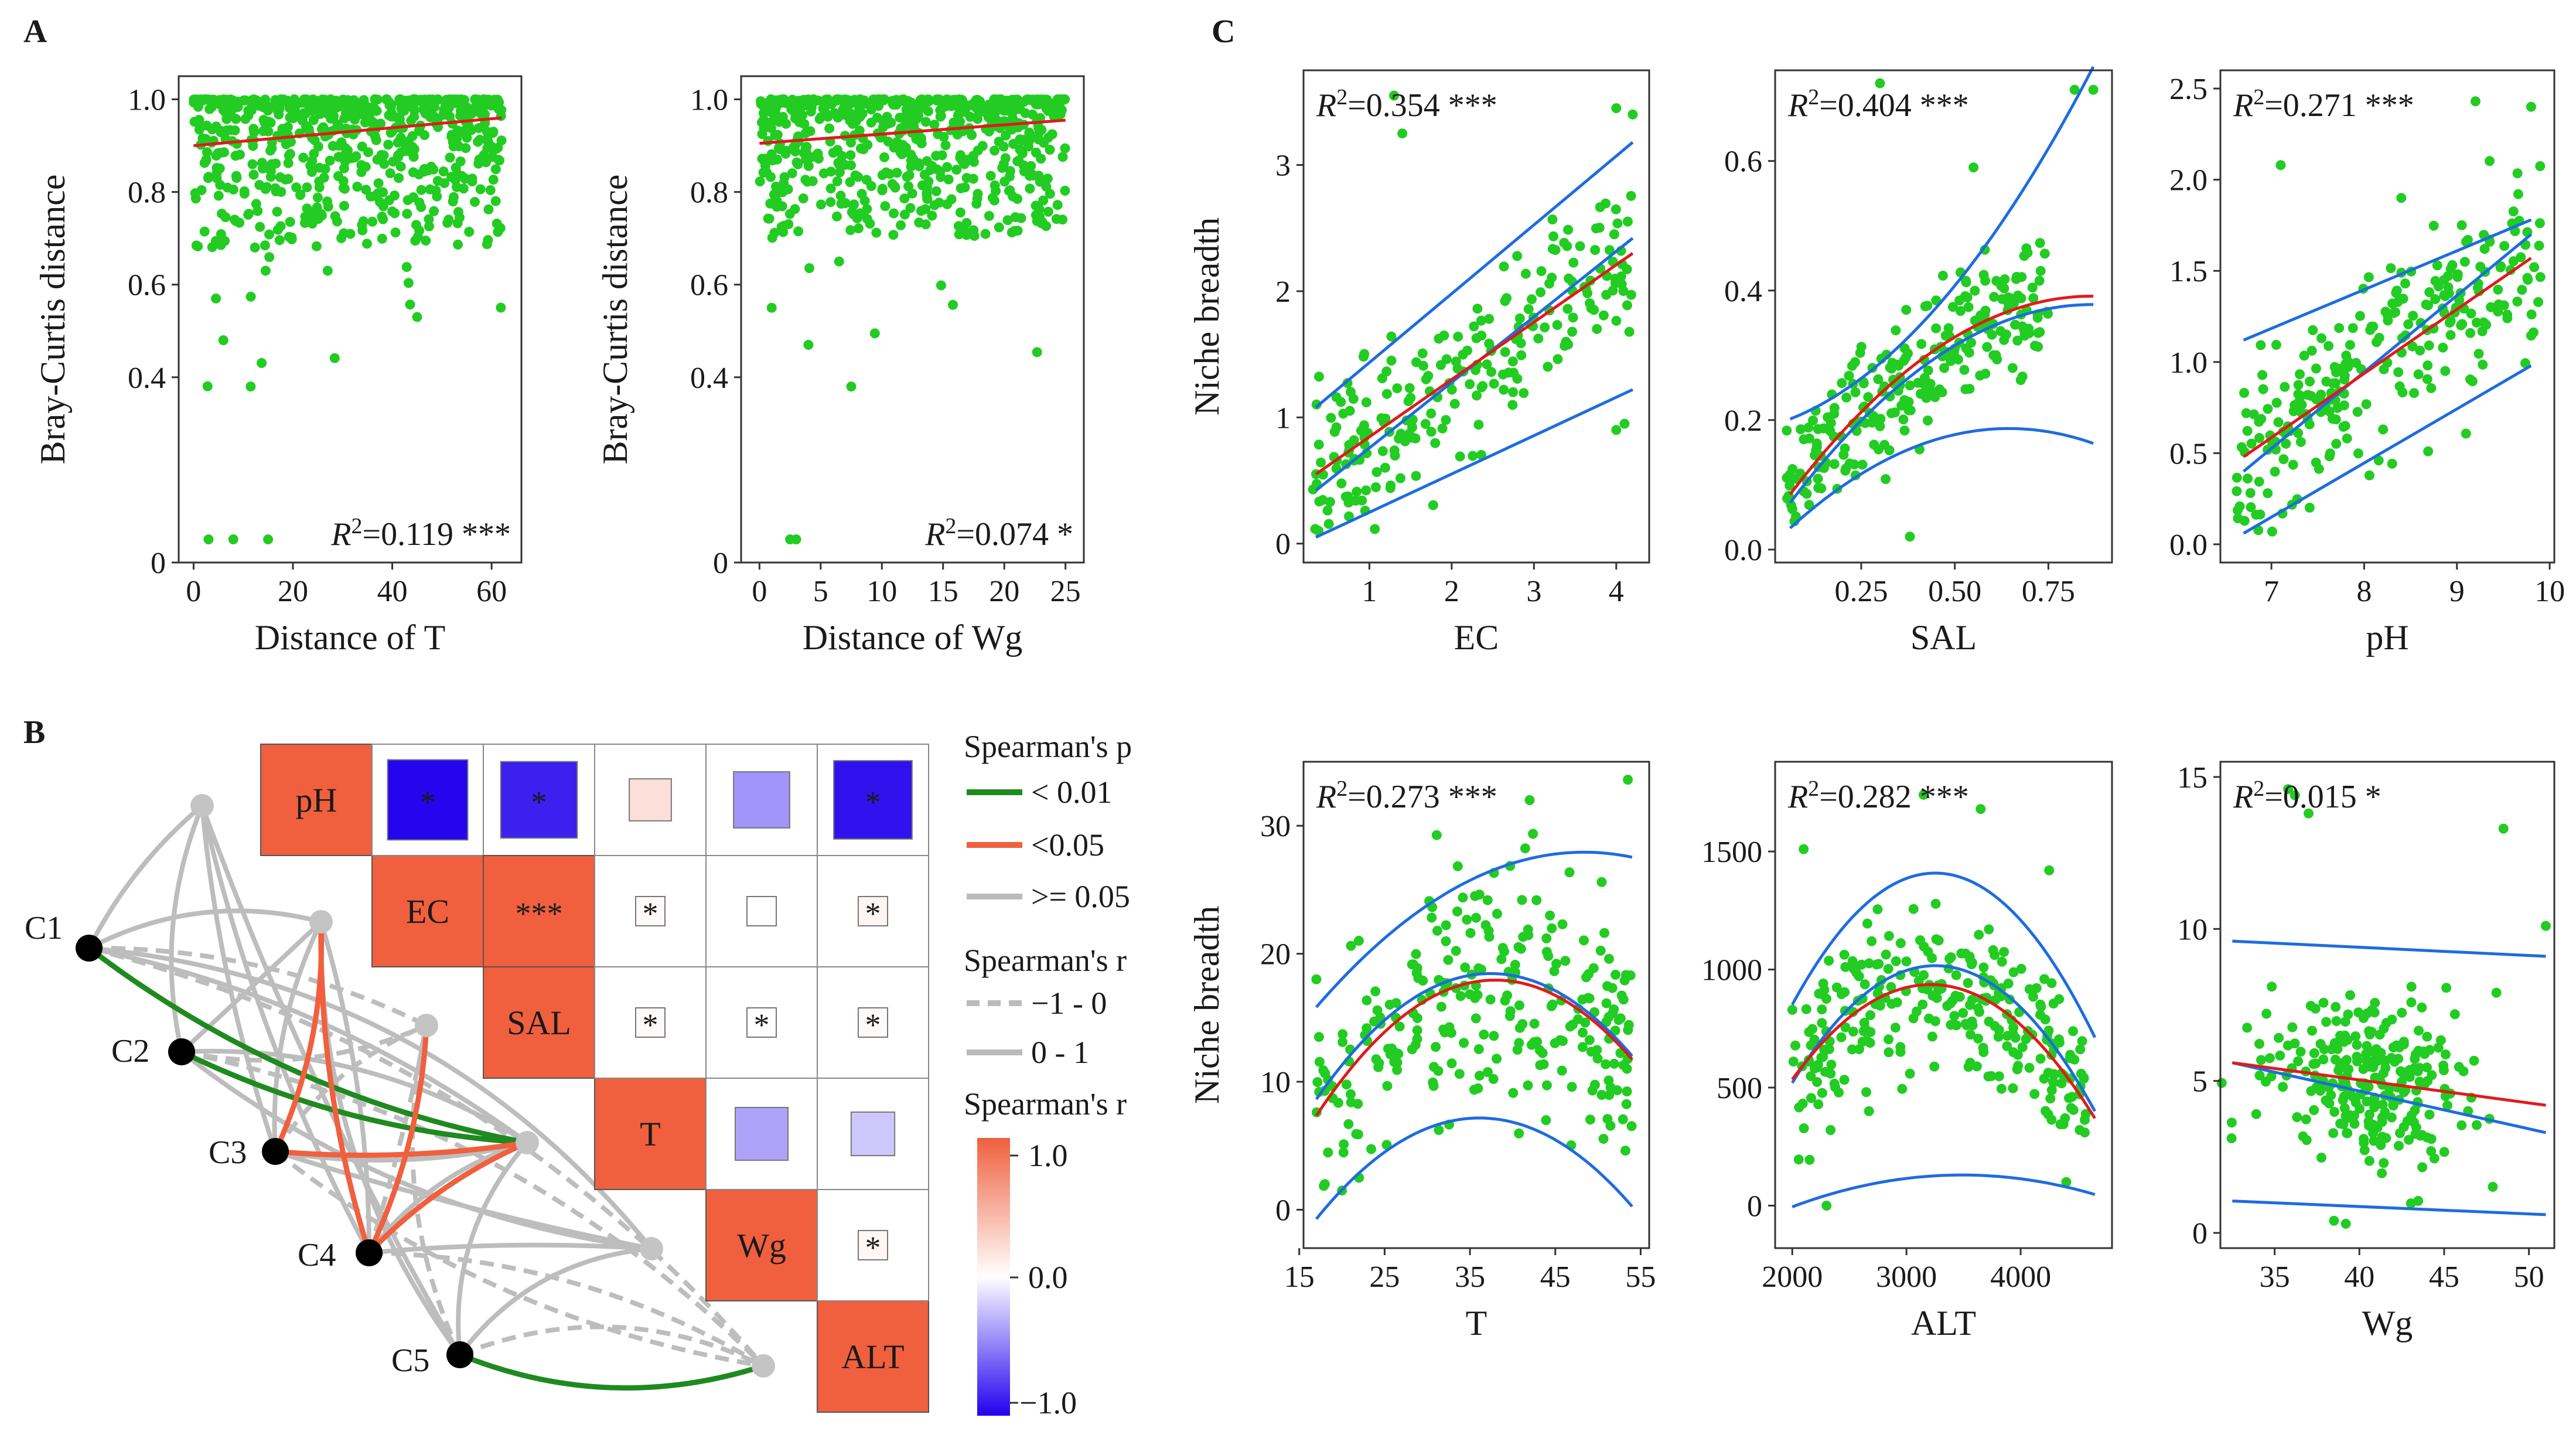 This screenshot has height=1445, width=2576. What do you see at coordinates (1743, 550) in the screenshot?
I see `y-tick-label: 0.0` at bounding box center [1743, 550].